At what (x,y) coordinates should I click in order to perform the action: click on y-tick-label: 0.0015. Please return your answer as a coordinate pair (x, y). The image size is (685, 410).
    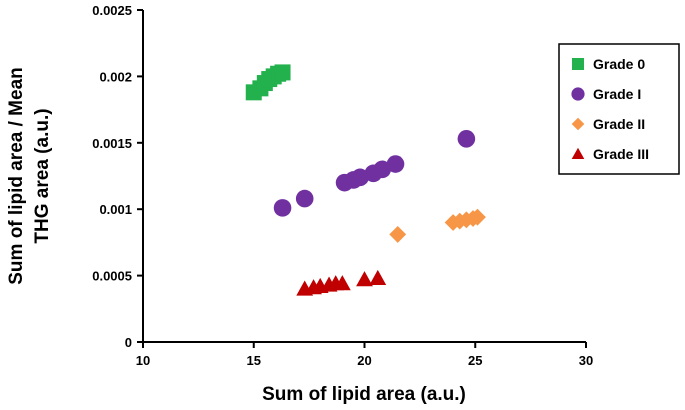
    Looking at the image, I should click on (112, 143).